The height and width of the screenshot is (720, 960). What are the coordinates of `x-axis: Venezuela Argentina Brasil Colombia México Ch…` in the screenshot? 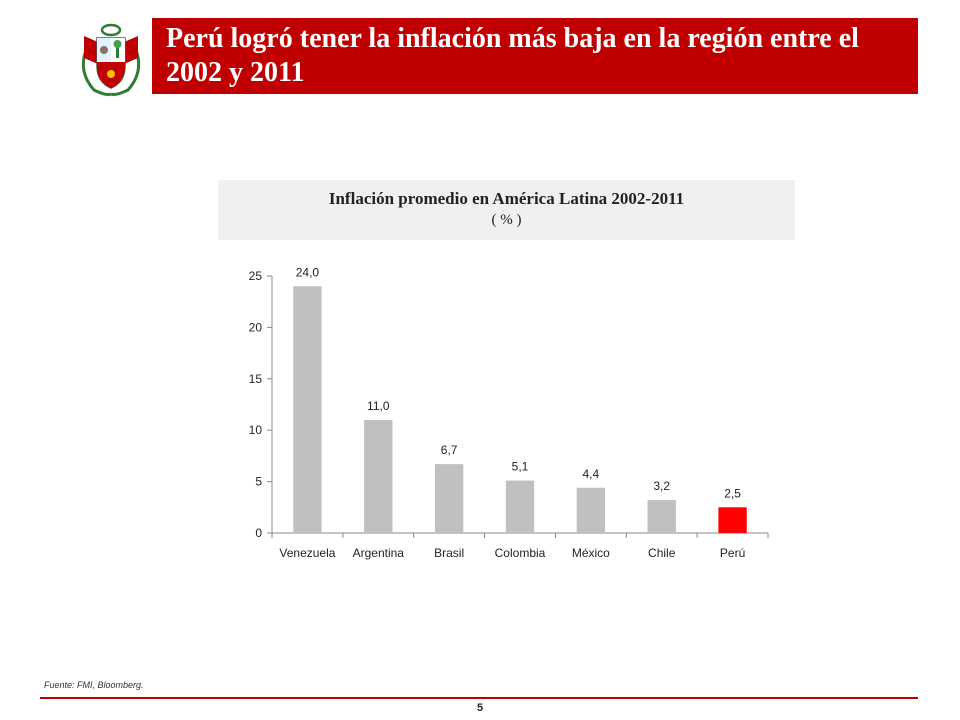 It's located at (520, 546).